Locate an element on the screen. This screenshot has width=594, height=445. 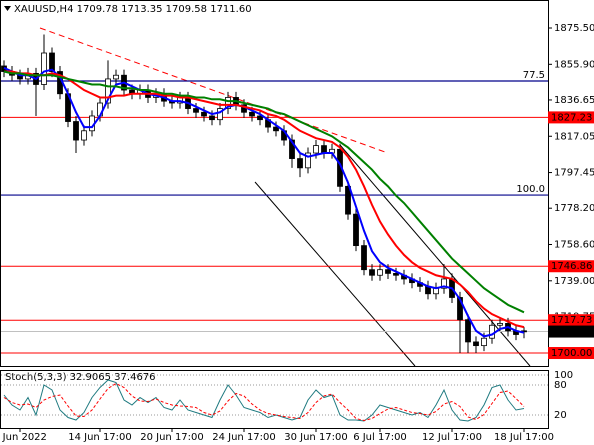
stoch-label: Stoch(5,3,3) 32.9065 37.4676 is located at coordinates (80, 377).